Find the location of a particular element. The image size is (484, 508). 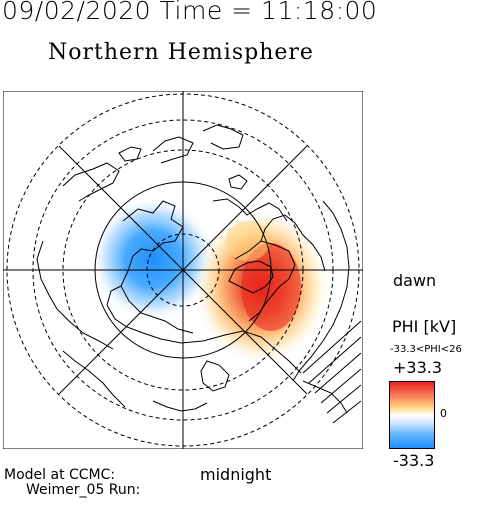

colorbar-title: PHI [kV] is located at coordinates (424, 326).